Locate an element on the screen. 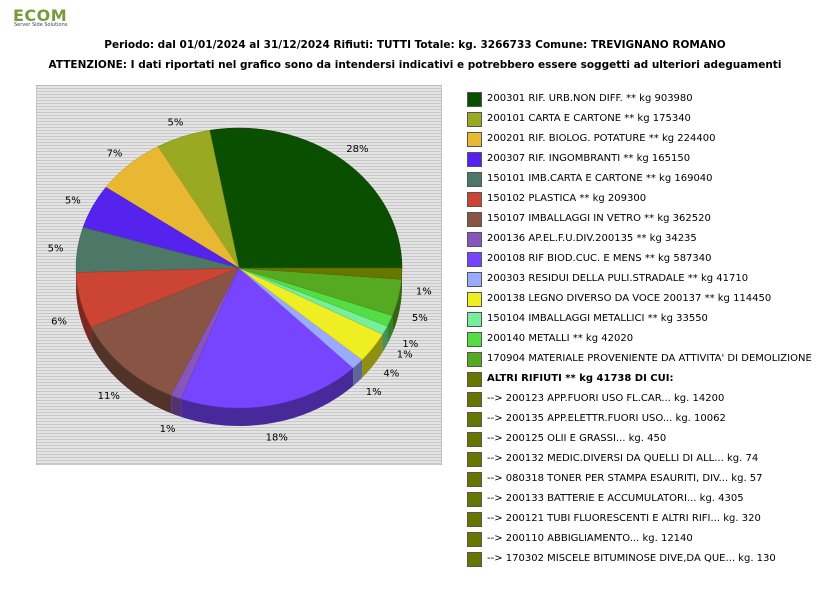  legend-label: 150104 IMBALLAGGI METALLICI ** kg 33550 is located at coordinates (597, 318).